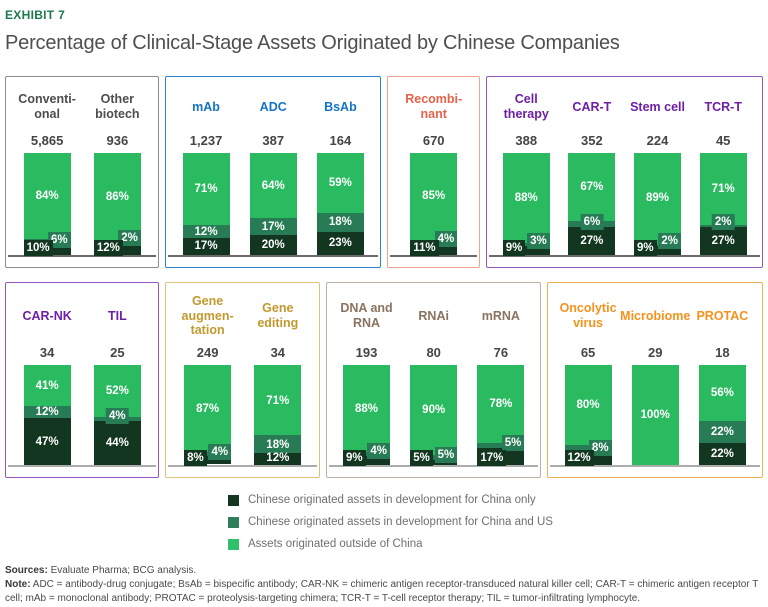 Image resolution: width=768 pixels, height=607 pixels. I want to click on segment-label-outside-china: 59%, so click(340, 183).